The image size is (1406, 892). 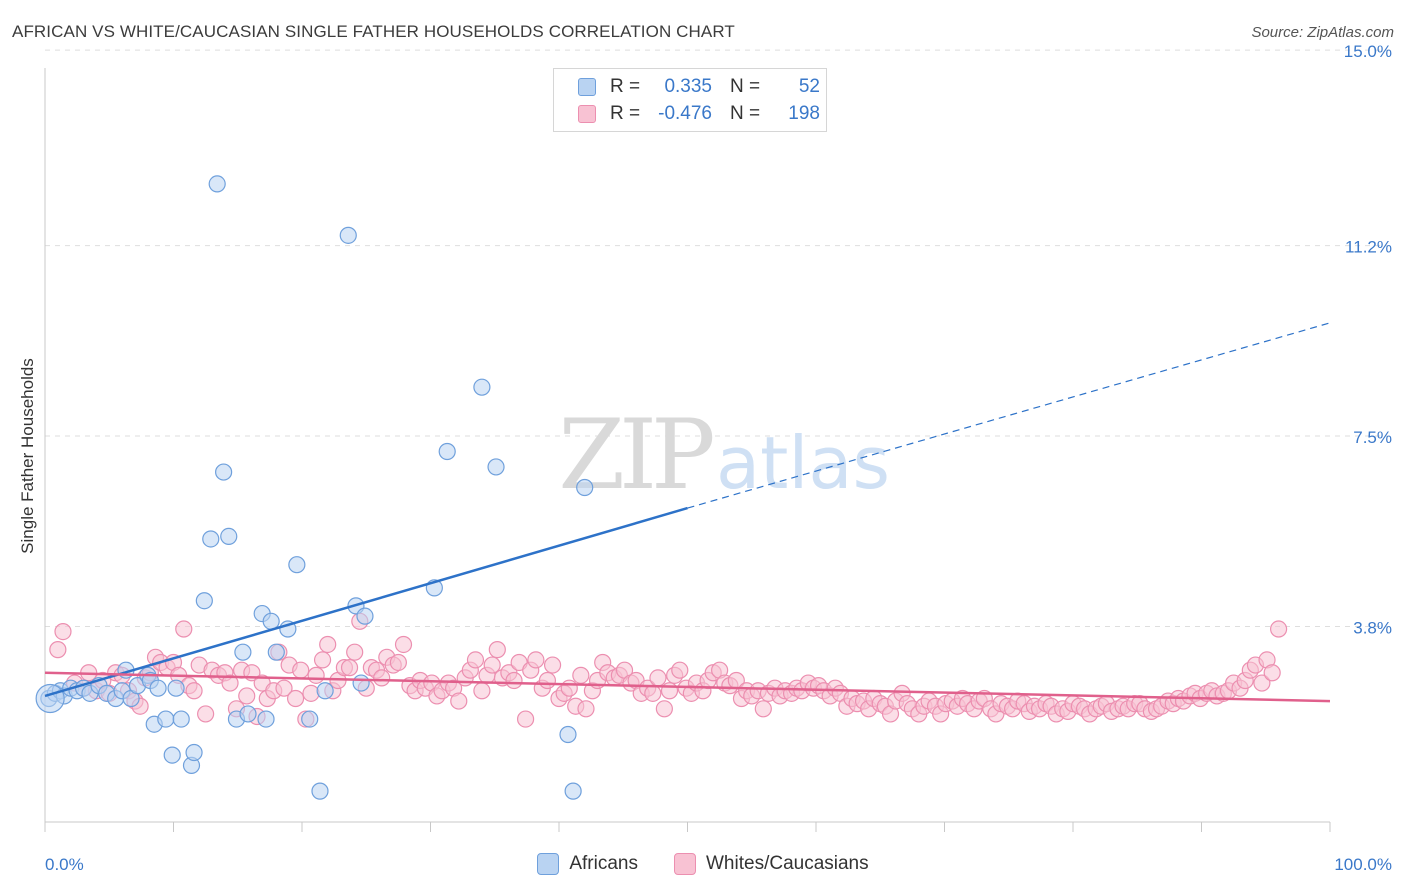 I want to click on whites-r-value: -0.476, so click(x=685, y=113).